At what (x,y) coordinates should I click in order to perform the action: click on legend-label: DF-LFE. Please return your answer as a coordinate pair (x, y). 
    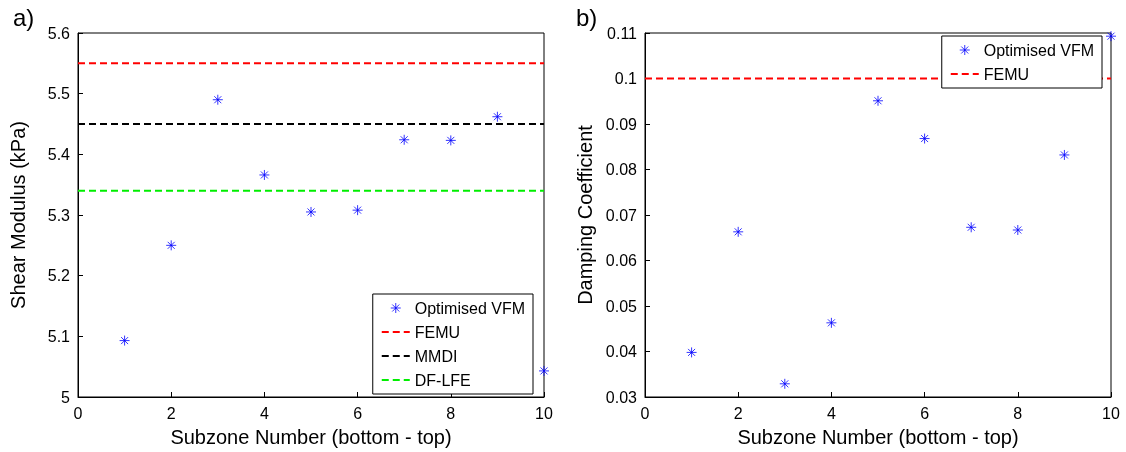
    Looking at the image, I should click on (442, 380).